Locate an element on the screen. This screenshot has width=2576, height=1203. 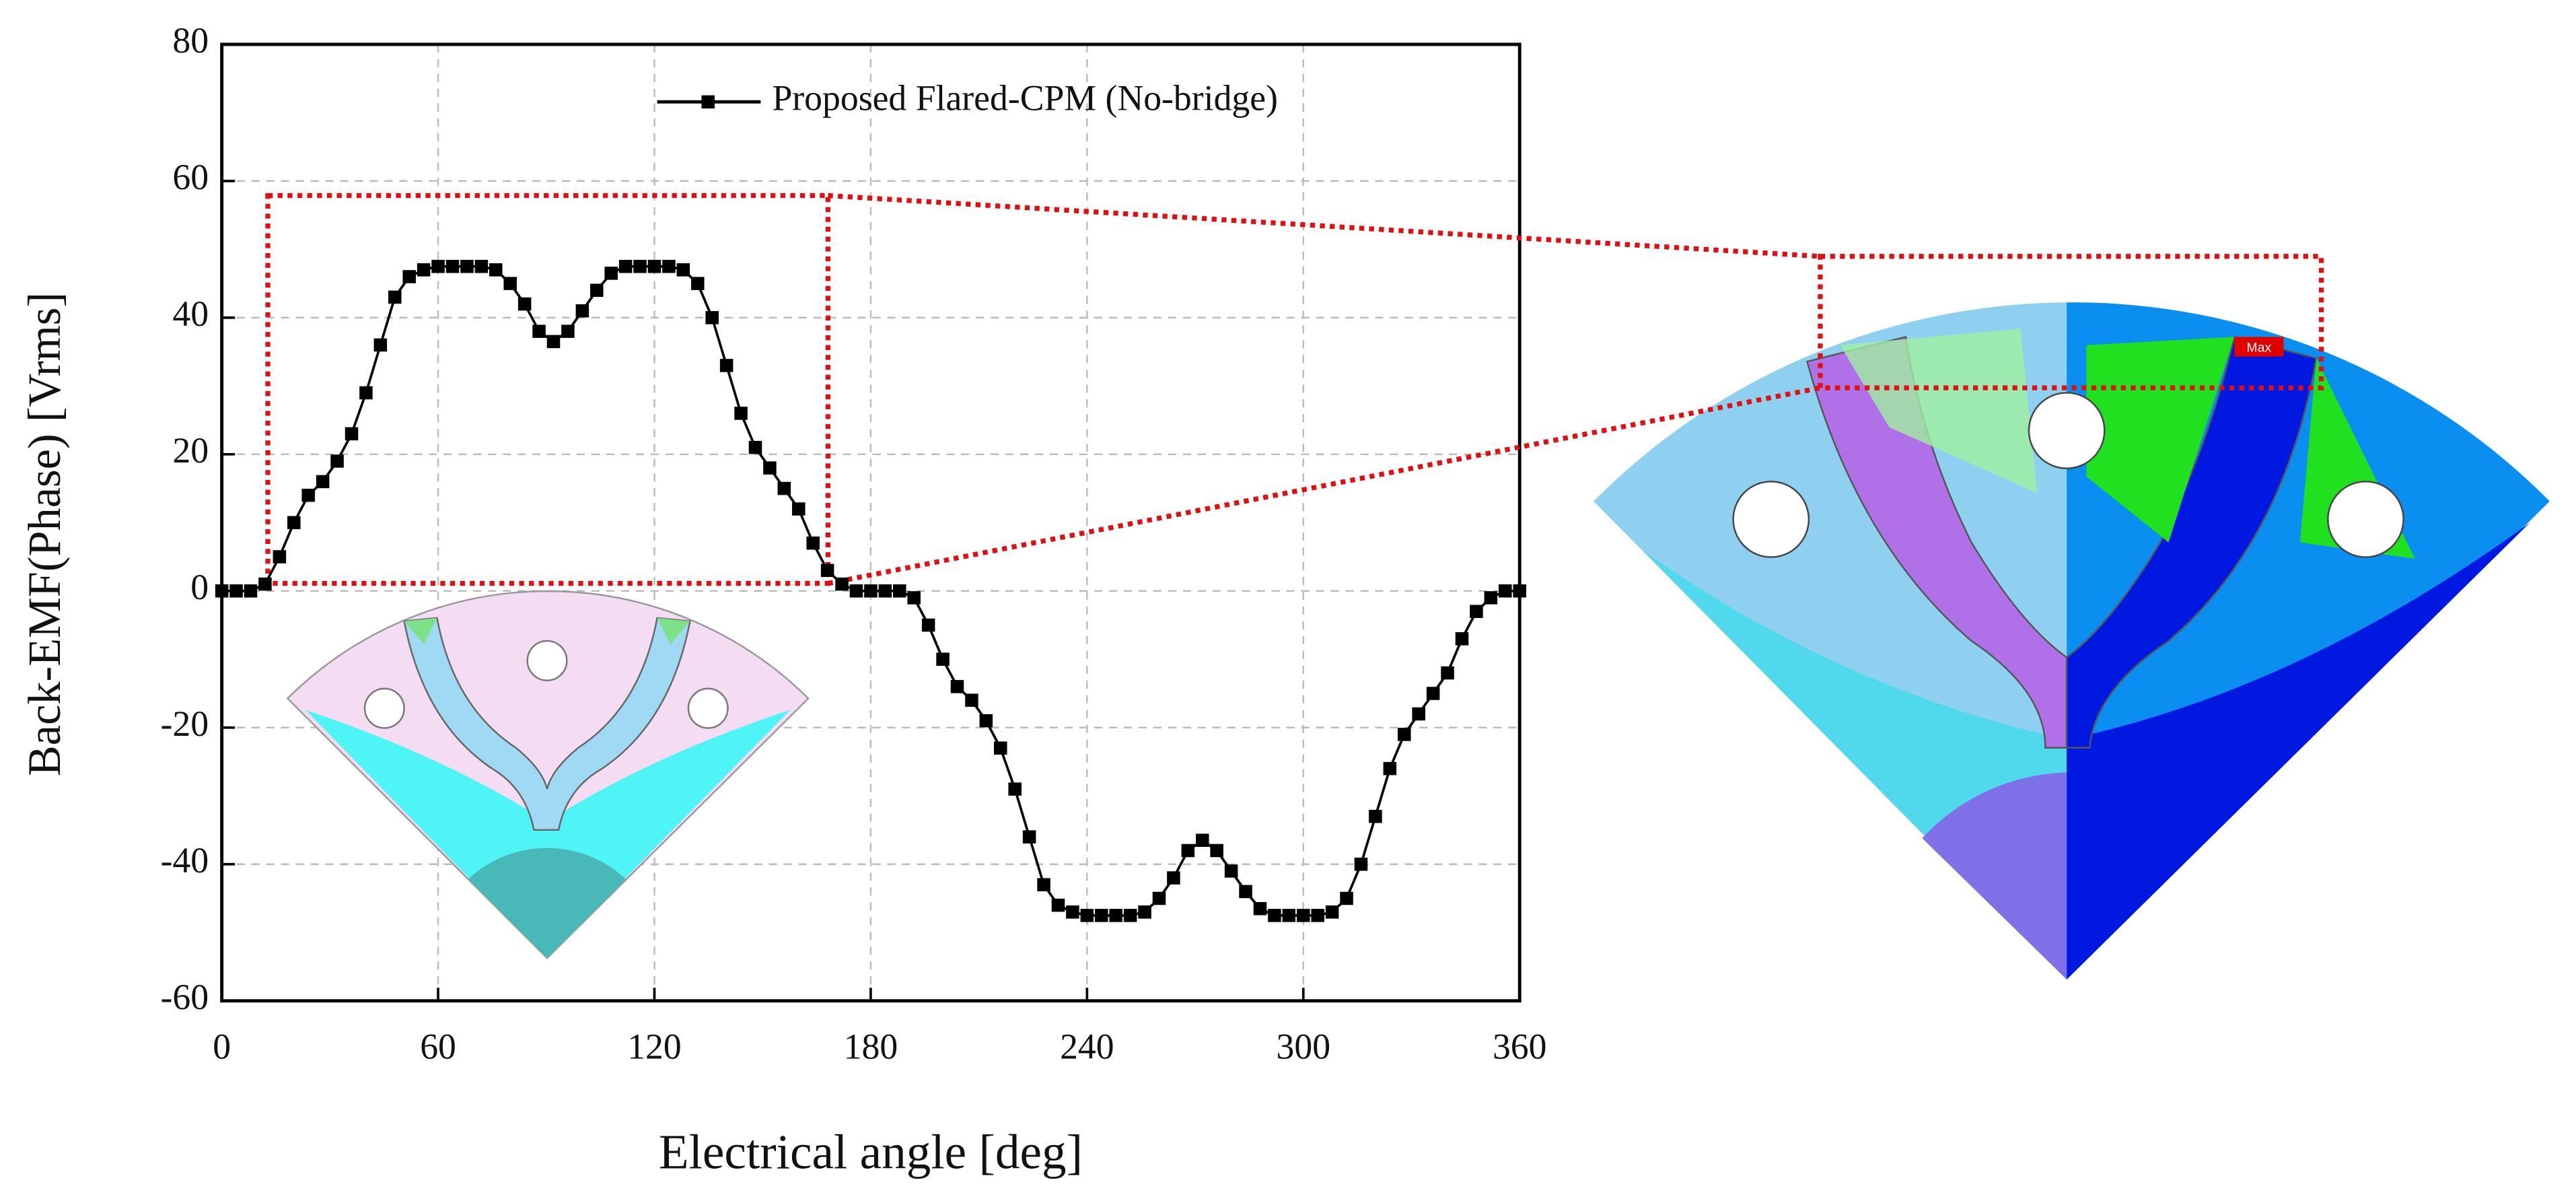
y-tick-label: 60 is located at coordinates (190, 177).